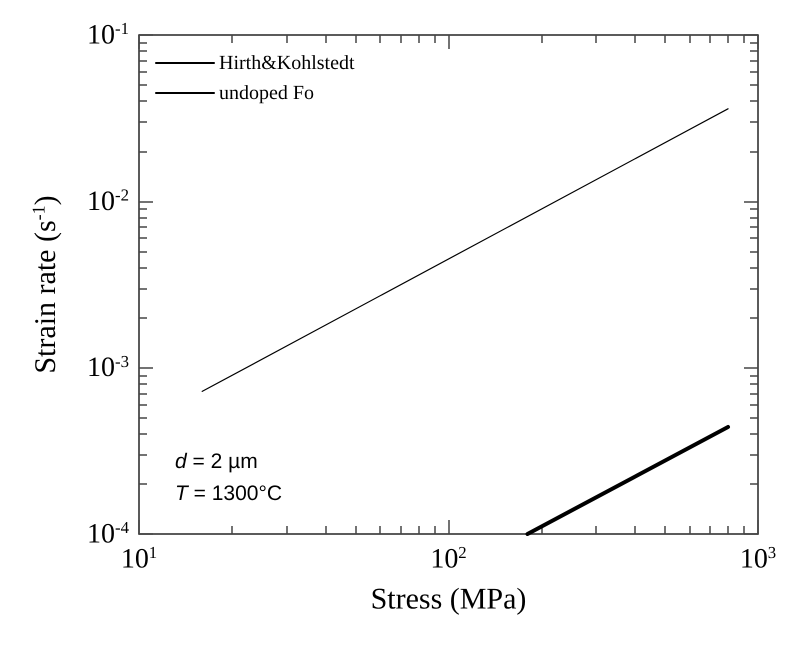 The height and width of the screenshot is (645, 791). Describe the element at coordinates (228, 493) in the screenshot. I see `annotation: T = 1300°C` at that location.